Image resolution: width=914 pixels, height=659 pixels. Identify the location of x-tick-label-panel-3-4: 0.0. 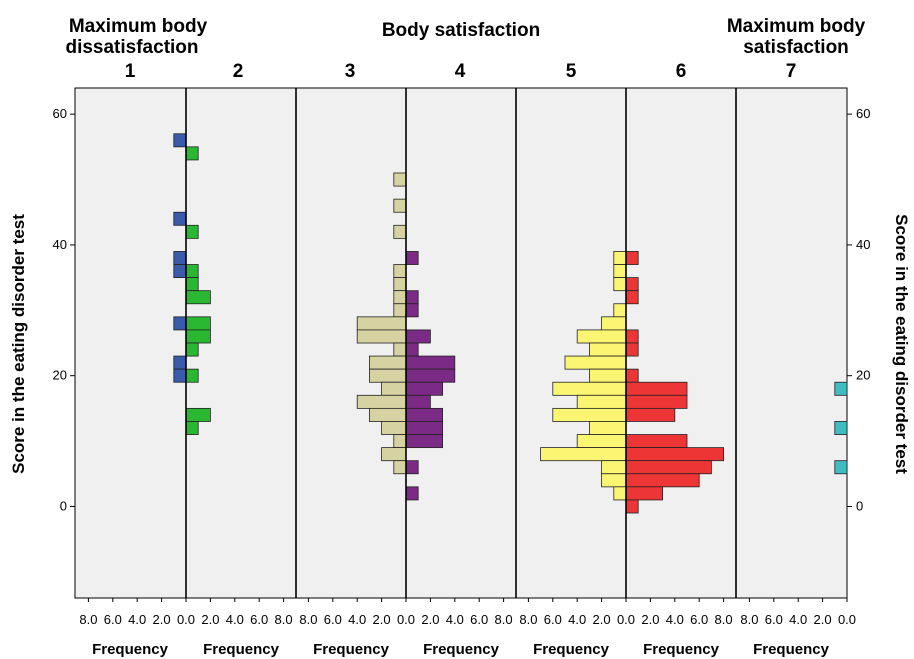
(626, 619).